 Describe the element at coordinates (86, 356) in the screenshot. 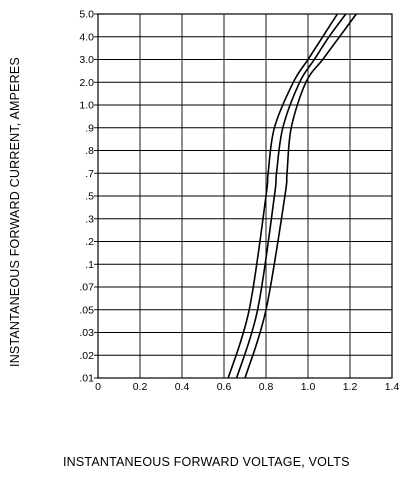

I see `y-tick-label: .02` at that location.